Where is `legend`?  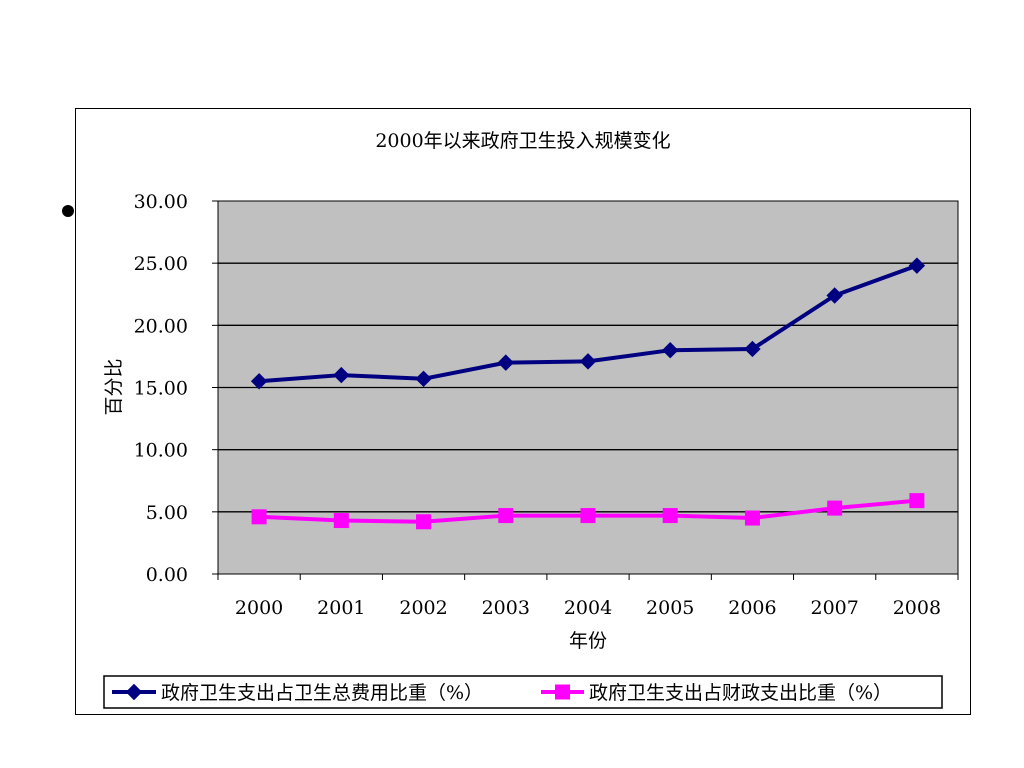
legend is located at coordinates (523, 692).